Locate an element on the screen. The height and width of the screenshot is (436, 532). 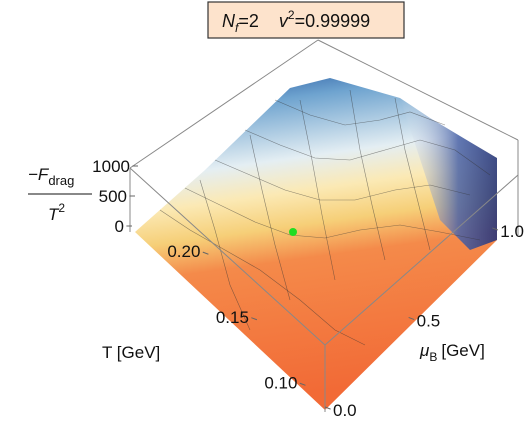
title-part: =2 is located at coordinates (248, 21).